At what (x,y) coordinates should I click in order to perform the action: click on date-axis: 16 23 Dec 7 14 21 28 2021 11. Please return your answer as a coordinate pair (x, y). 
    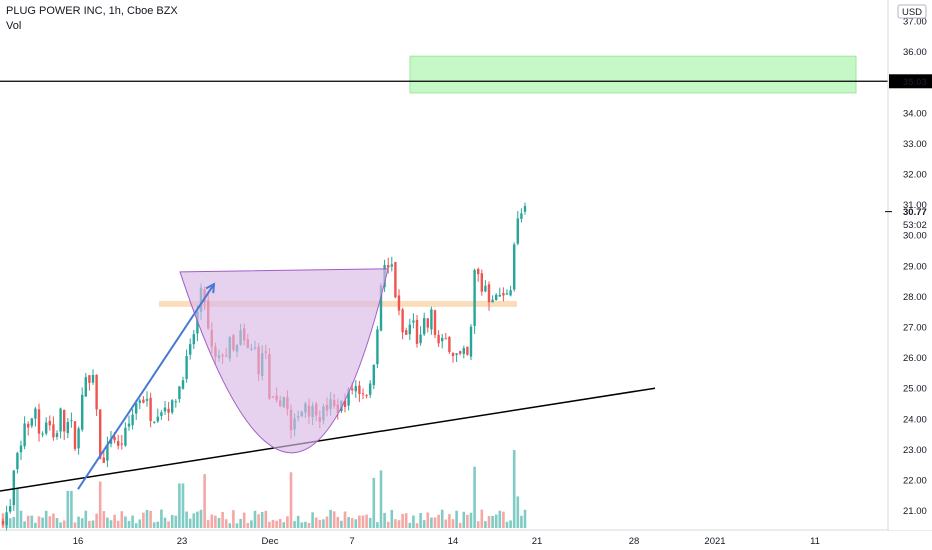
    Looking at the image, I should click on (446, 541).